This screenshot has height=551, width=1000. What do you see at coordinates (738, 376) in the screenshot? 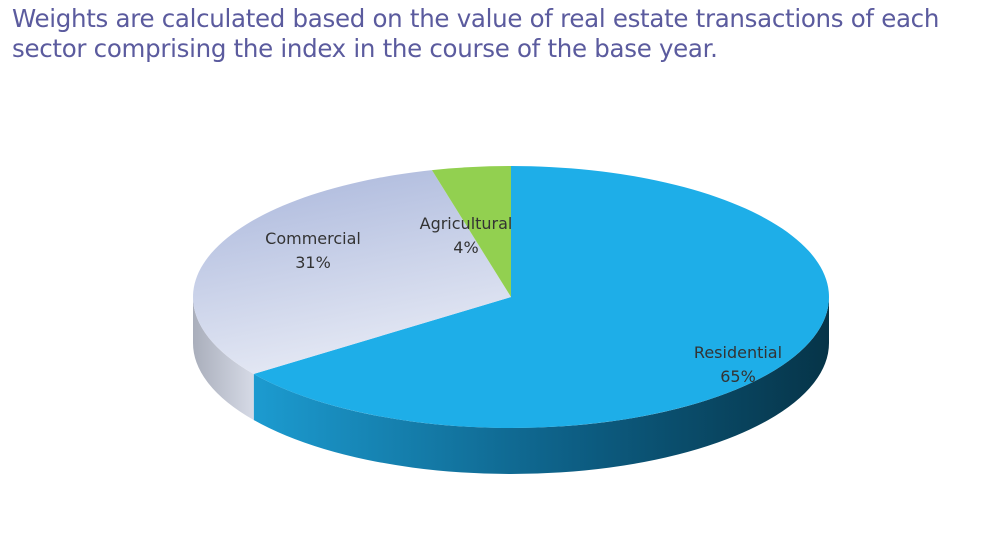
I see `label-value: 65%` at bounding box center [738, 376].